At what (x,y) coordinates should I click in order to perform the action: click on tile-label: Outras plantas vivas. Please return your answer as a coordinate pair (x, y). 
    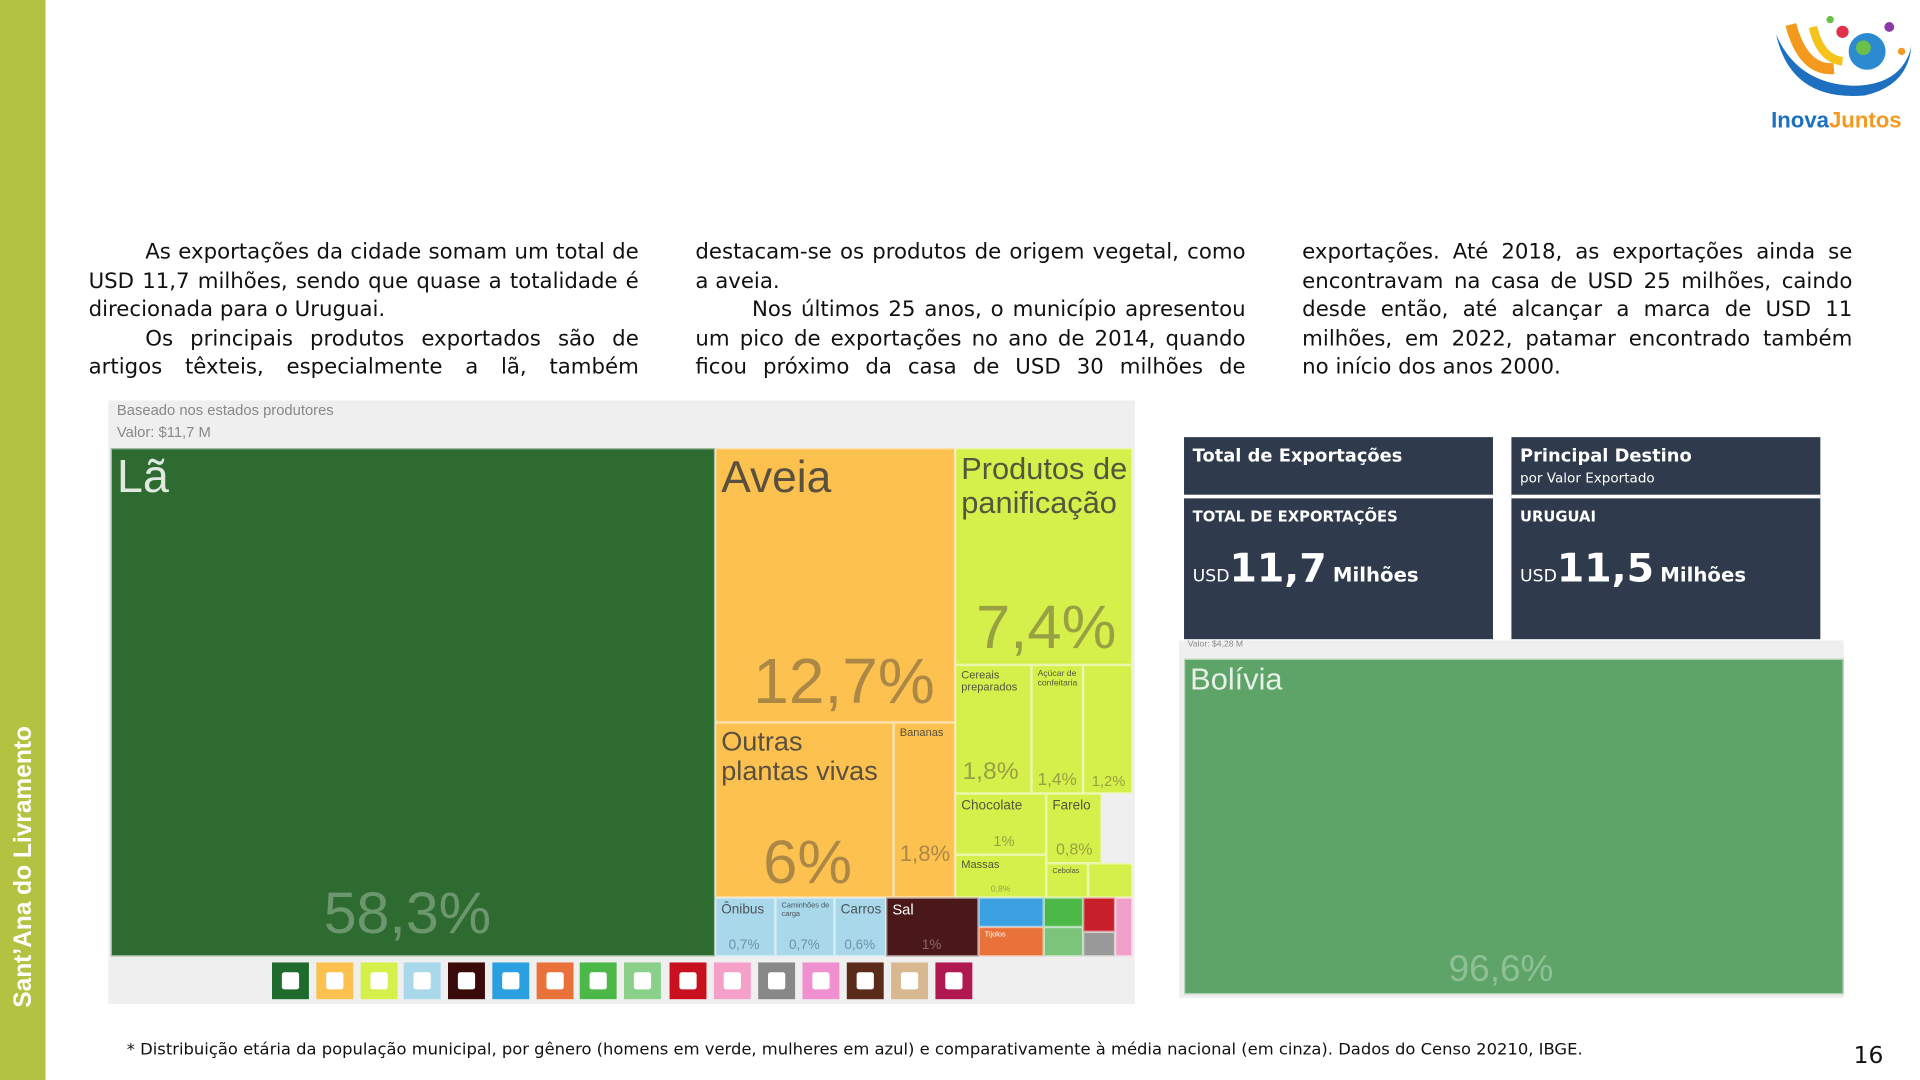
    Looking at the image, I should click on (799, 756).